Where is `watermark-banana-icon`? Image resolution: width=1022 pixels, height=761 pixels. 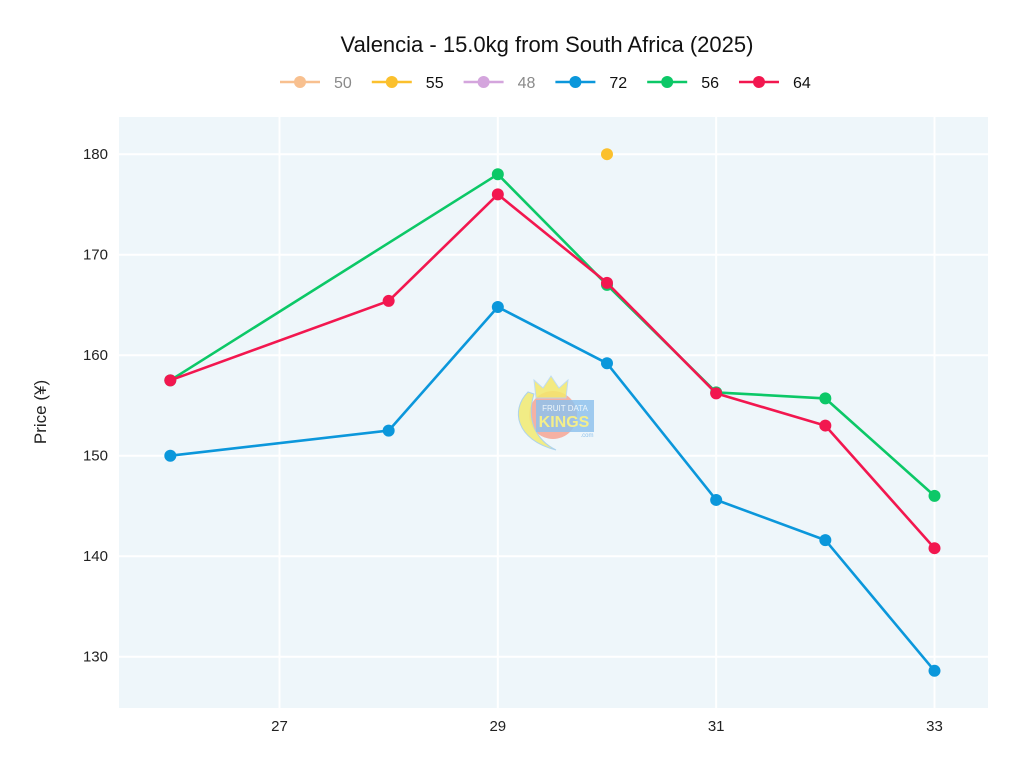
watermark-banana-icon is located at coordinates (537, 421).